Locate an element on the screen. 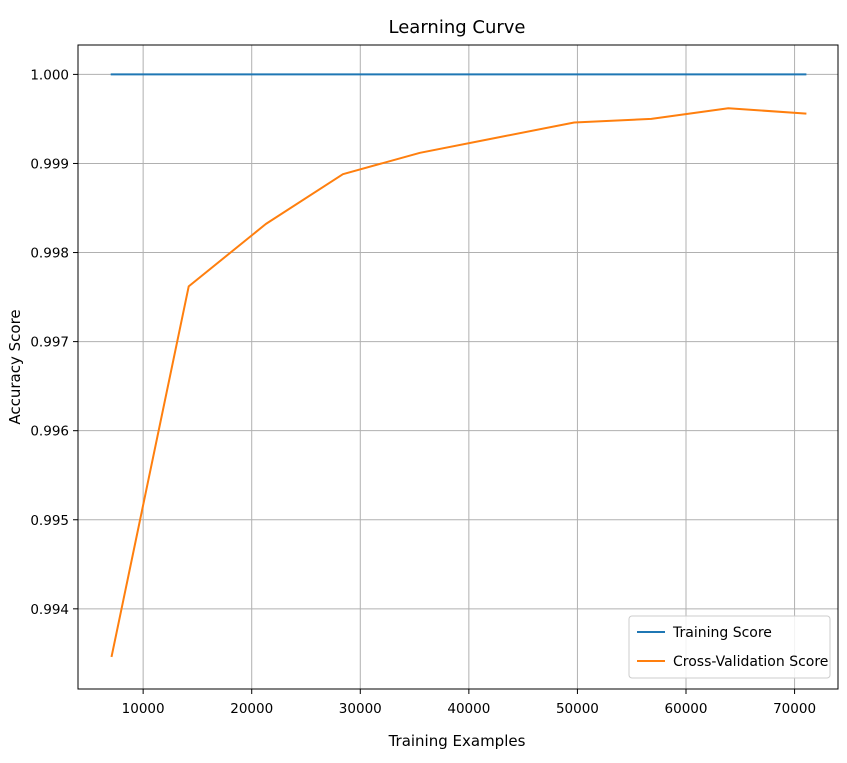  x-tick-label: 70000 is located at coordinates (794, 709).